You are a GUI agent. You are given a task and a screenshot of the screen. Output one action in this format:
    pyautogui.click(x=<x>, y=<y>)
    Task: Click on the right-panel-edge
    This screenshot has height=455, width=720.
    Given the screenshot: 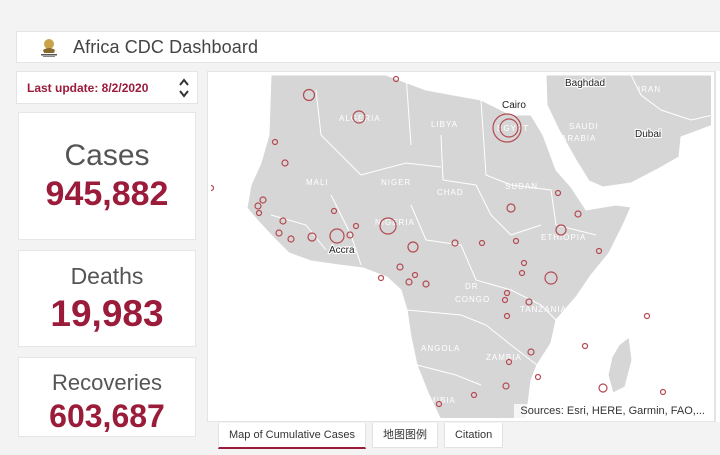 What is the action you would take?
    pyautogui.click(x=717, y=246)
    